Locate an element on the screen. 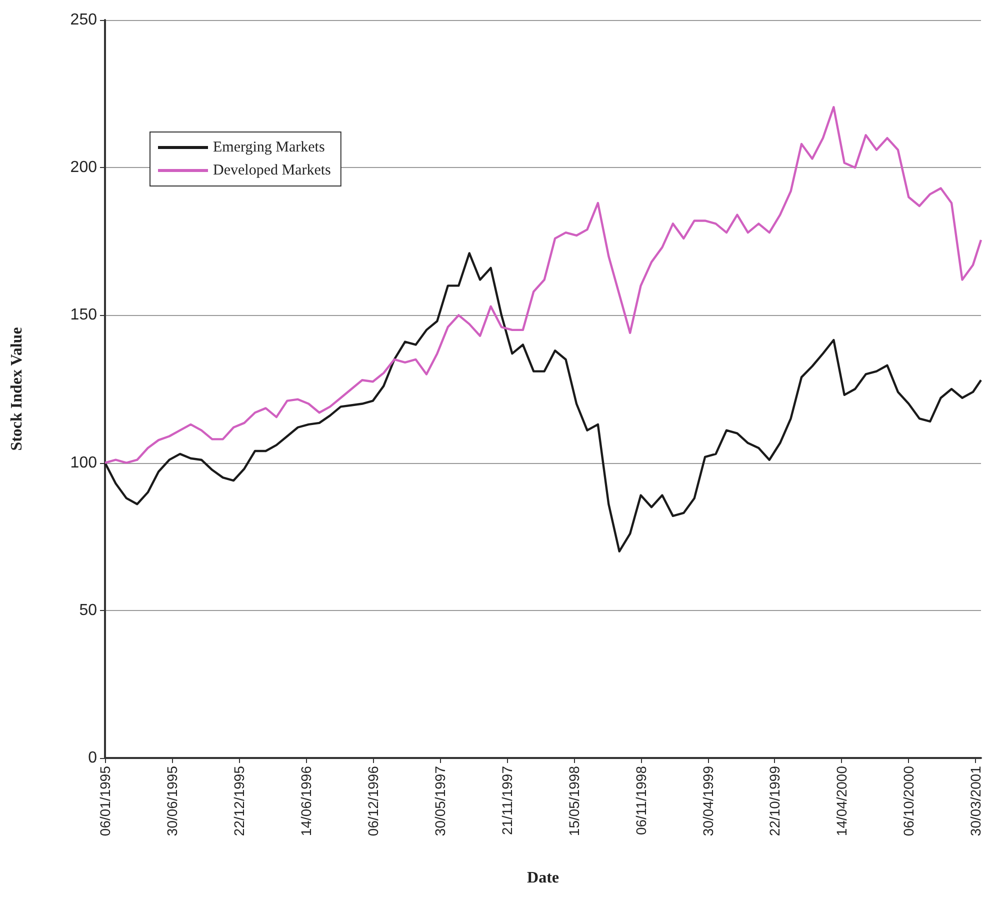 This screenshot has height=920, width=983. x-tick-label: 30/05/1997 is located at coordinates (440, 801).